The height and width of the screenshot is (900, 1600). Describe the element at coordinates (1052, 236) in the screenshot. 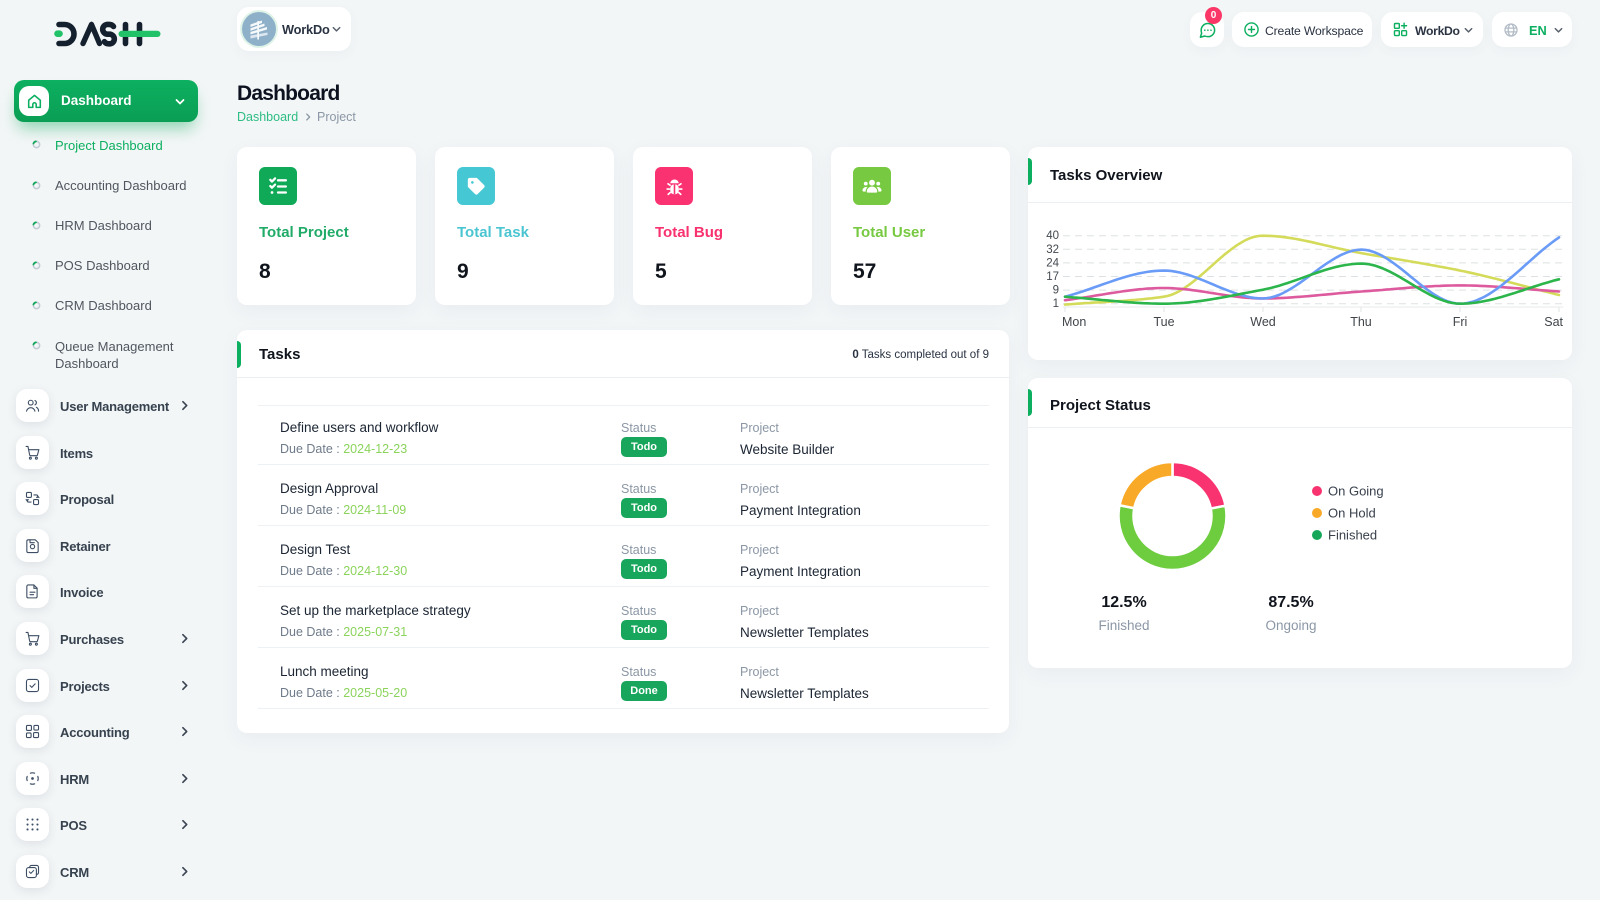

I see `svg-text: 40` at that location.